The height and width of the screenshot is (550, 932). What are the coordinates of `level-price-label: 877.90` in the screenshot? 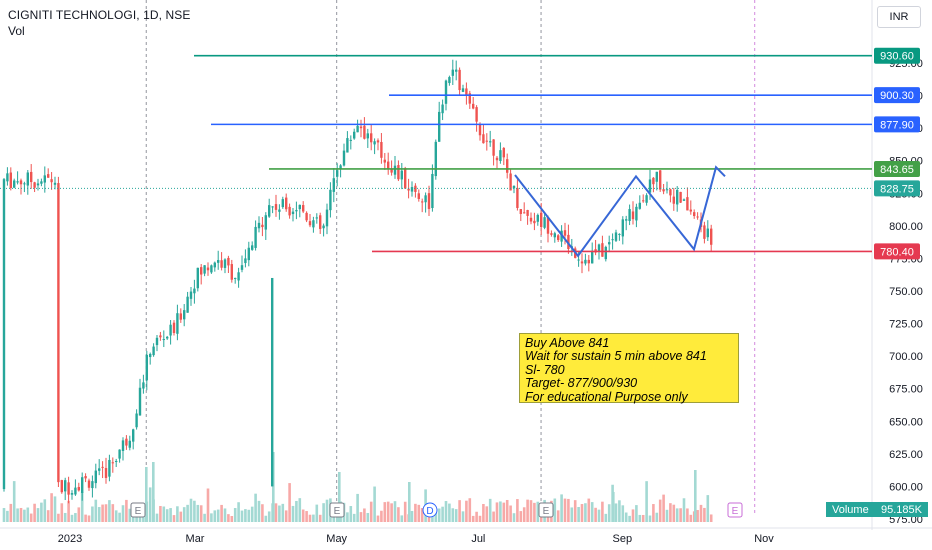 It's located at (897, 125).